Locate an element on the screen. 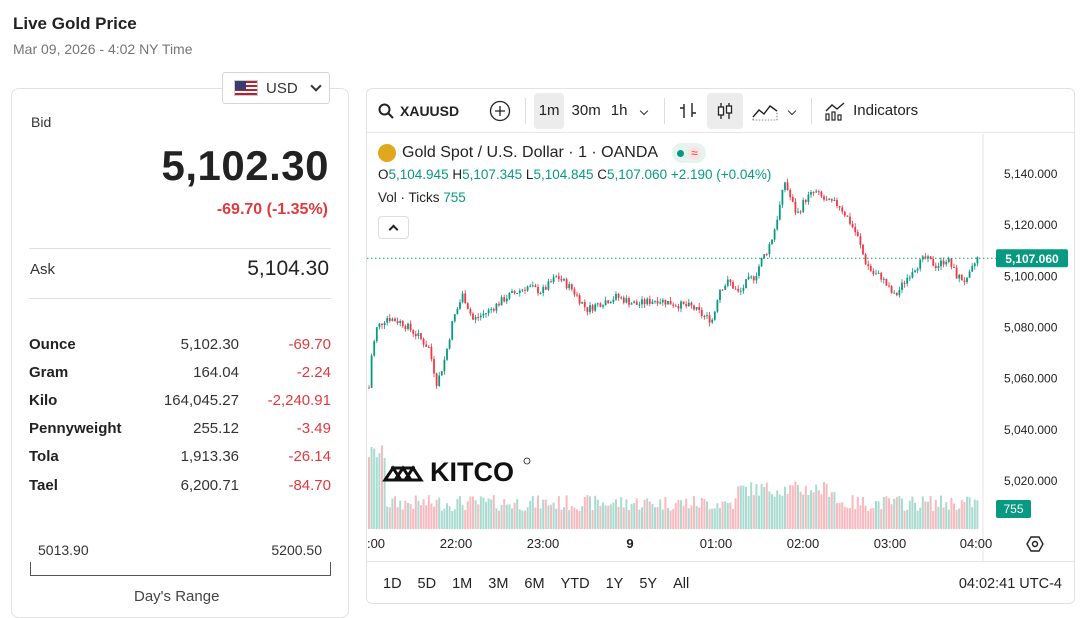 This screenshot has height=618, width=1084. ask-price: 5,104.30 is located at coordinates (288, 268).